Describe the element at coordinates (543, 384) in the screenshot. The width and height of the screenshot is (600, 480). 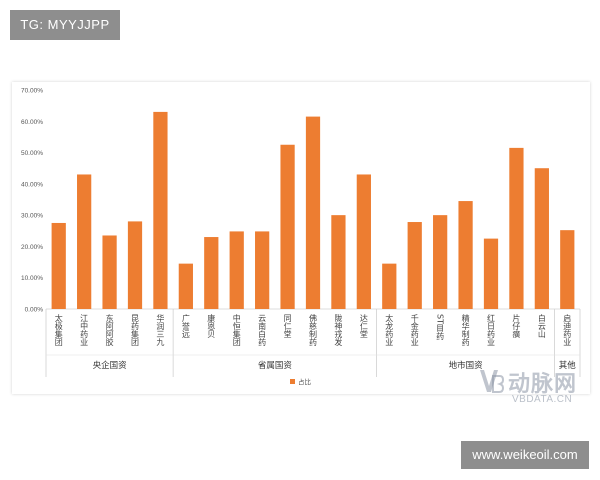
I see `watermark-cn: 动脉网` at that location.